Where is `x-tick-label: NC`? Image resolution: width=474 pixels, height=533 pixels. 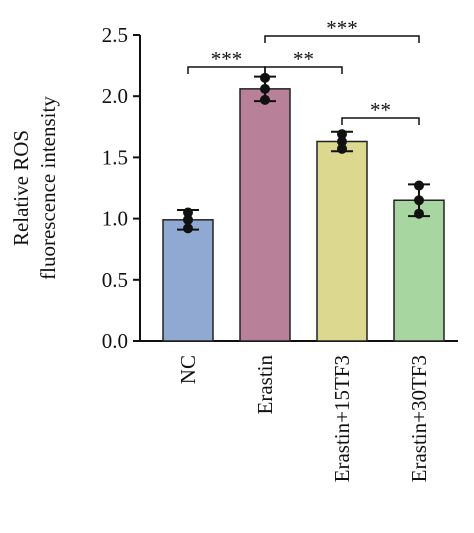 x-tick-label: NC is located at coordinates (188, 369).